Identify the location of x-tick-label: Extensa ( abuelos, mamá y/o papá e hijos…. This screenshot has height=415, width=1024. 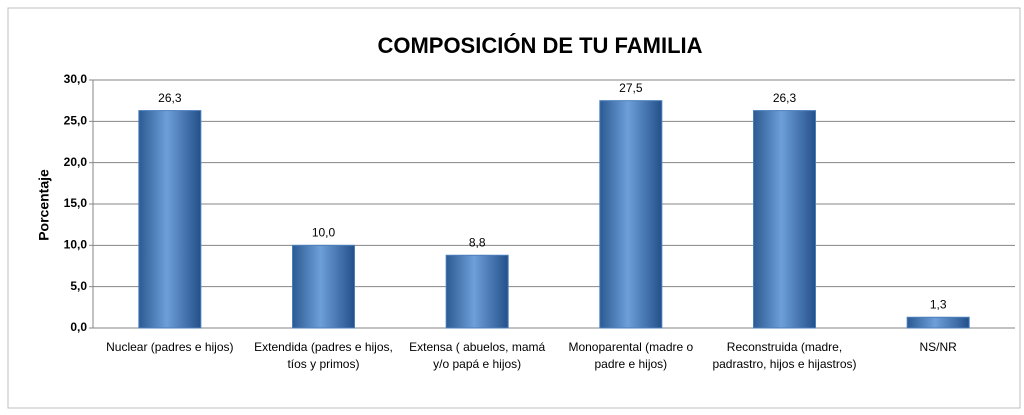
(477, 355).